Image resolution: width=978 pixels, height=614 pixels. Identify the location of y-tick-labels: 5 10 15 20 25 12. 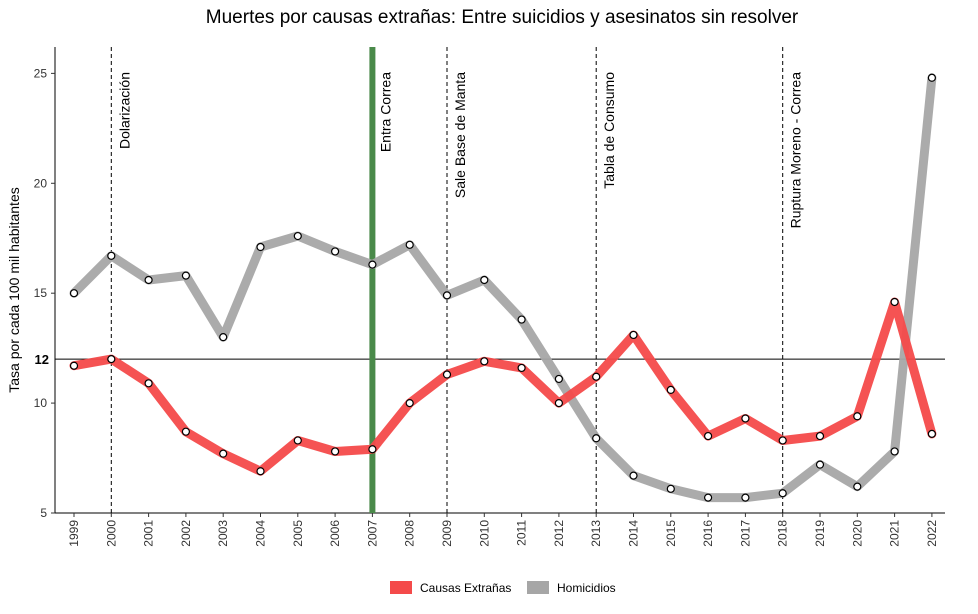
(41, 293).